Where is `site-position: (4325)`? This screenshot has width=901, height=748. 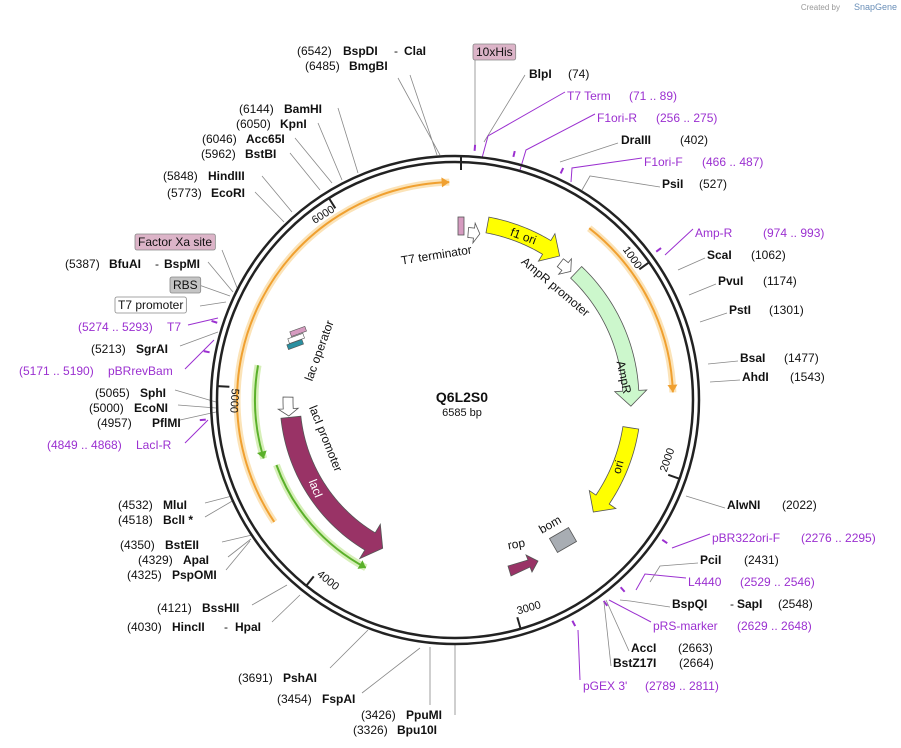 site-position: (4325) is located at coordinates (144, 575).